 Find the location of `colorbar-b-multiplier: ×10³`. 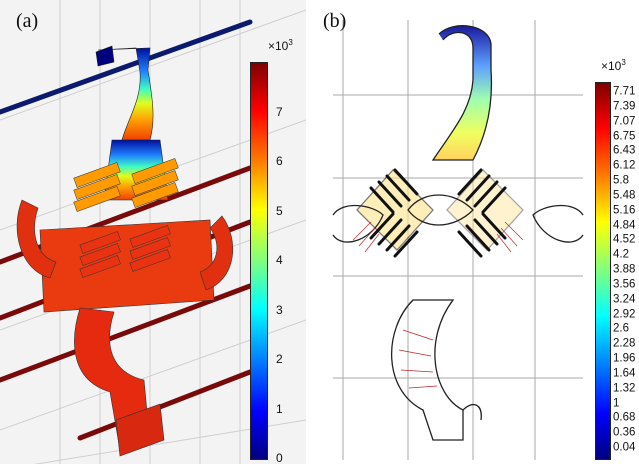

colorbar-b-multiplier: ×10³ is located at coordinates (613, 65).